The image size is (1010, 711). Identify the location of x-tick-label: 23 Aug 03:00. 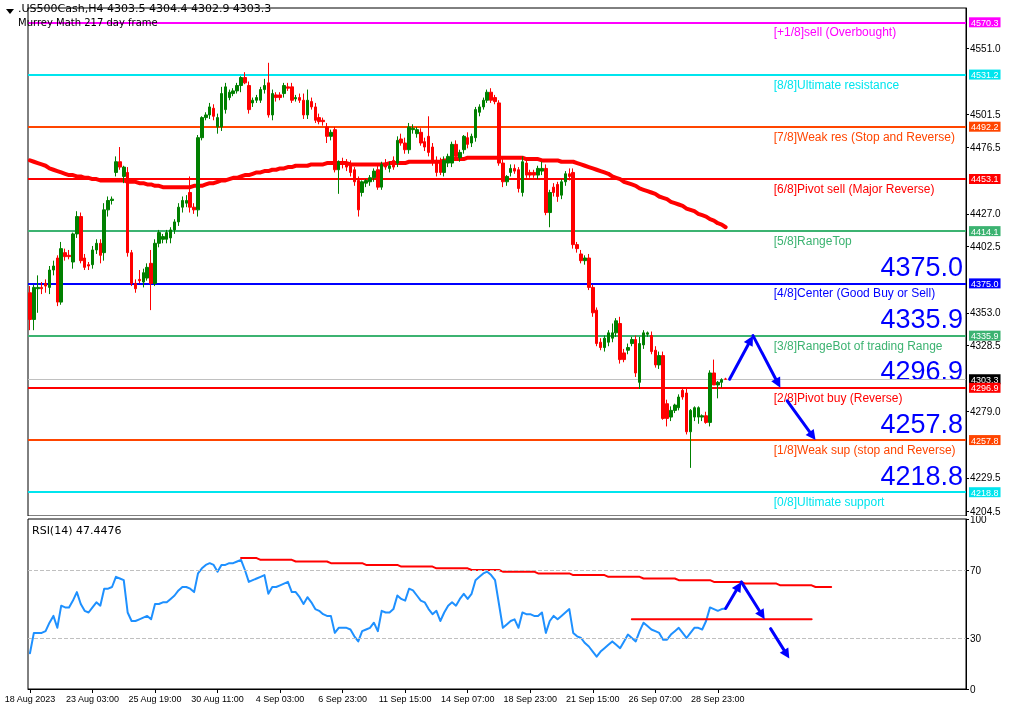
(92, 698).